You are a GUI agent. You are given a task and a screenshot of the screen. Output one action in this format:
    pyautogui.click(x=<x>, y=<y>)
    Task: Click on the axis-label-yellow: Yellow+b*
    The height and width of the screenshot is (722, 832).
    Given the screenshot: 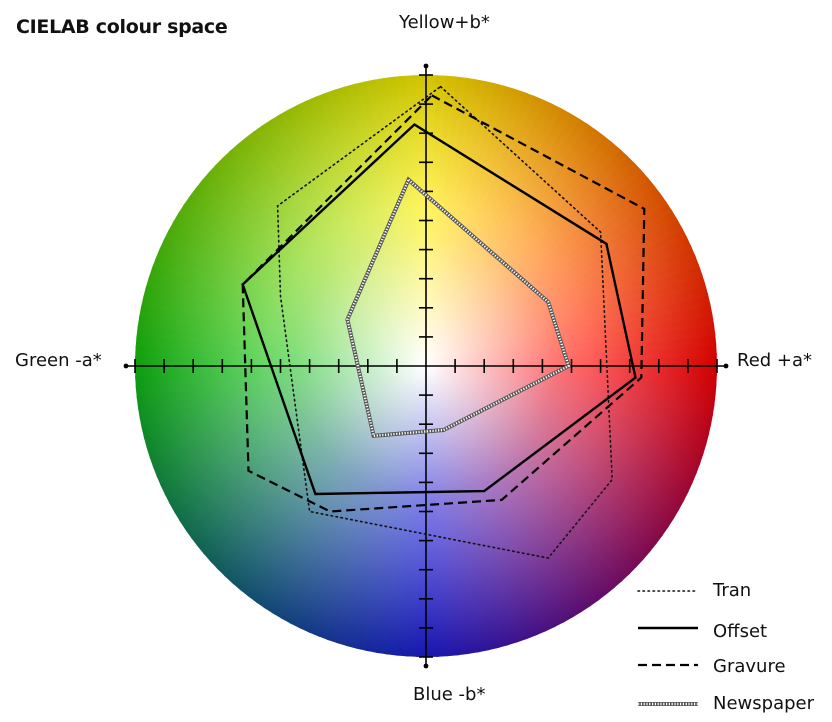 What is the action you would take?
    pyautogui.click(x=444, y=22)
    